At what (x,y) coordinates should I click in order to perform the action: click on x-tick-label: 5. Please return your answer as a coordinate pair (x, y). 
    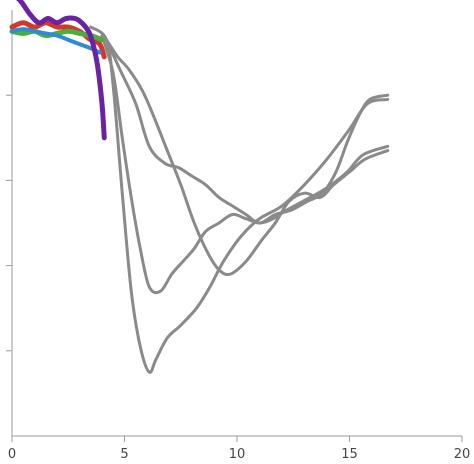
    Looking at the image, I should click on (124, 454).